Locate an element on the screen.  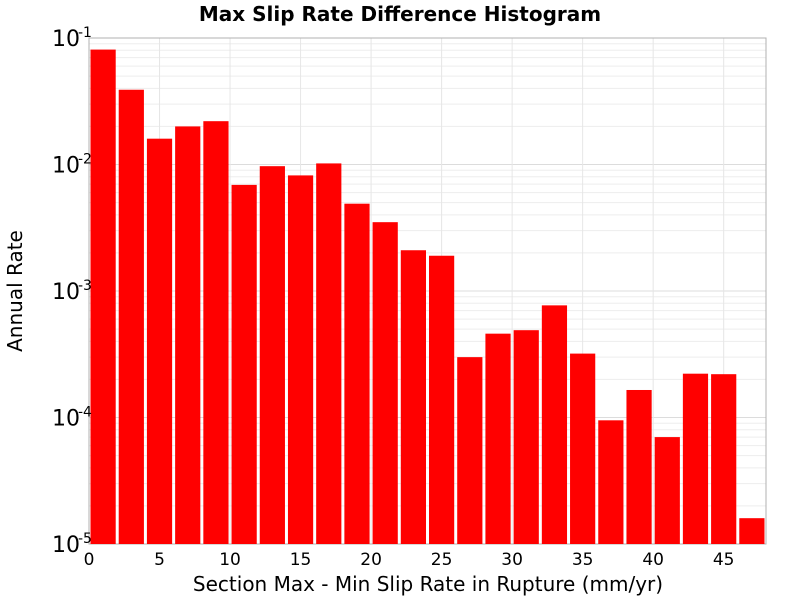
x-tick-label: 10 is located at coordinates (230, 560).